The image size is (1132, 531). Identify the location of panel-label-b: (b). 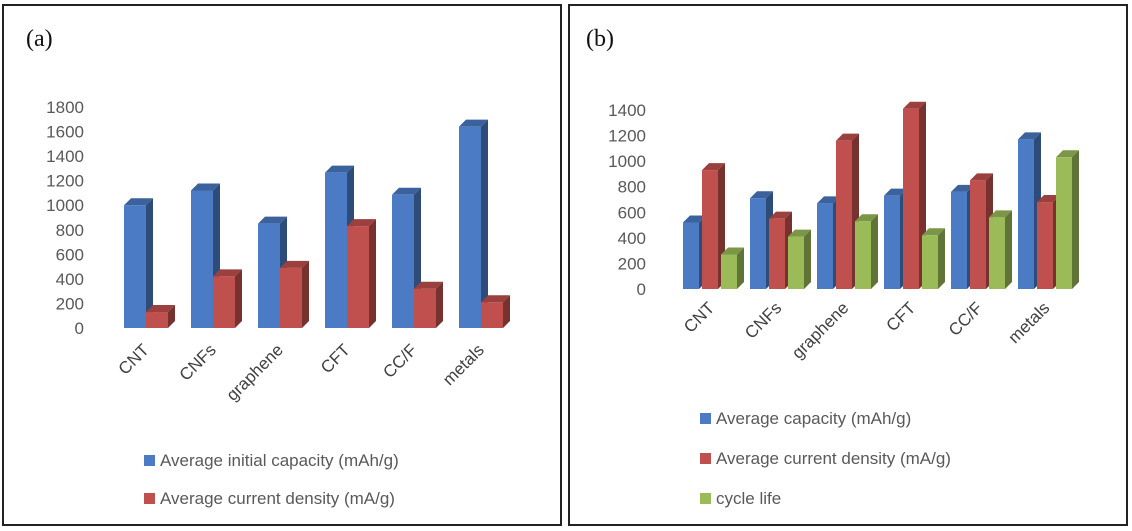
(600, 39).